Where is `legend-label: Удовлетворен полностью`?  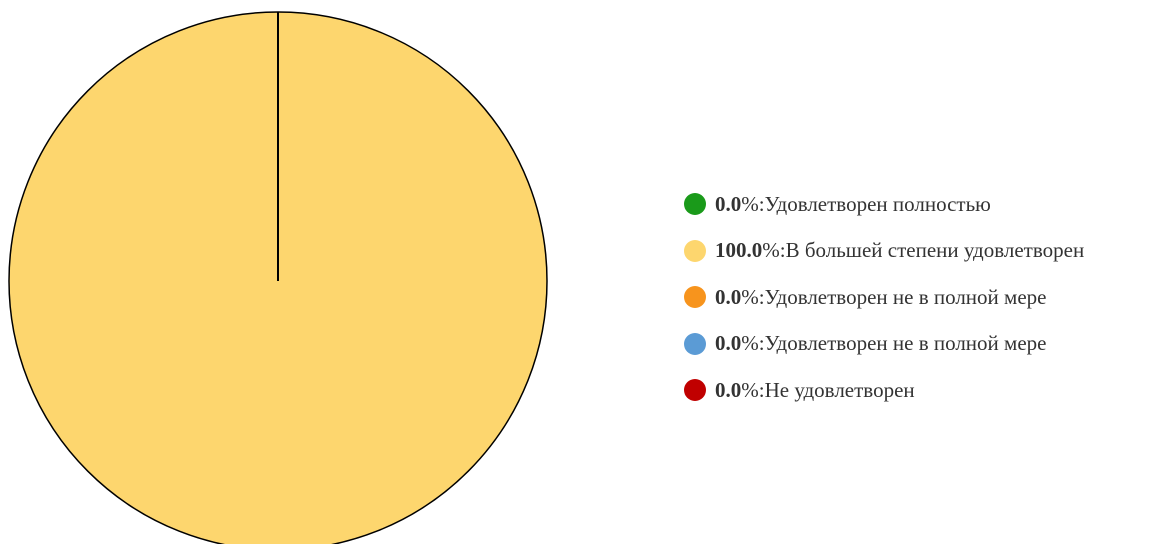
legend-label: Удовлетворен полностью is located at coordinates (877, 203).